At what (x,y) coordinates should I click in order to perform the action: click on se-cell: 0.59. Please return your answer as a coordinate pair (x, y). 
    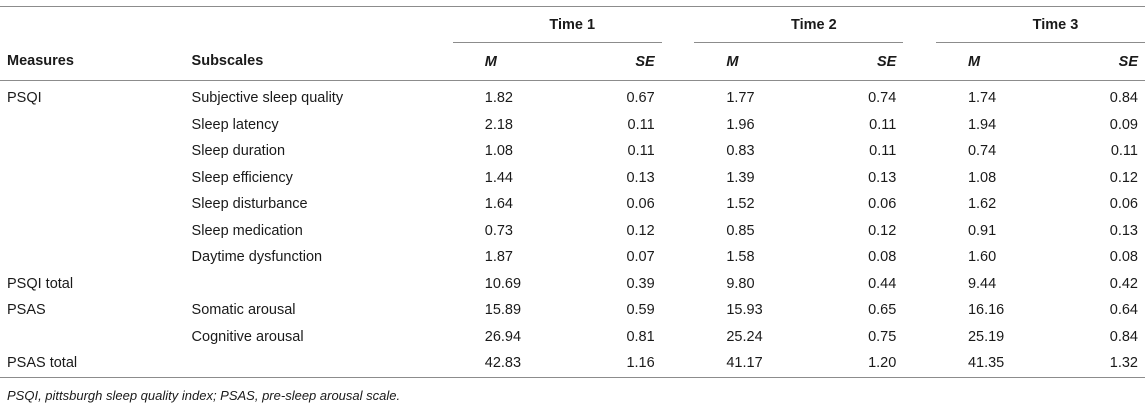
    Looking at the image, I should click on (640, 310).